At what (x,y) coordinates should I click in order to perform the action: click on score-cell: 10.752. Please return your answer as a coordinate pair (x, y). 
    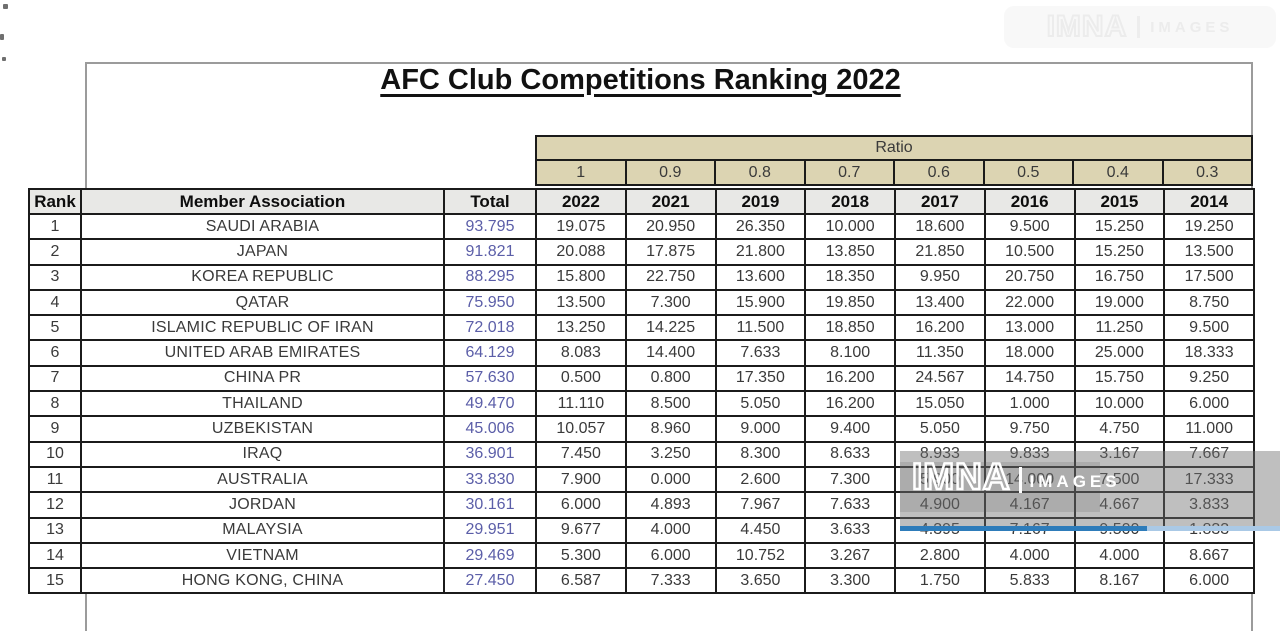
    Looking at the image, I should click on (760, 555).